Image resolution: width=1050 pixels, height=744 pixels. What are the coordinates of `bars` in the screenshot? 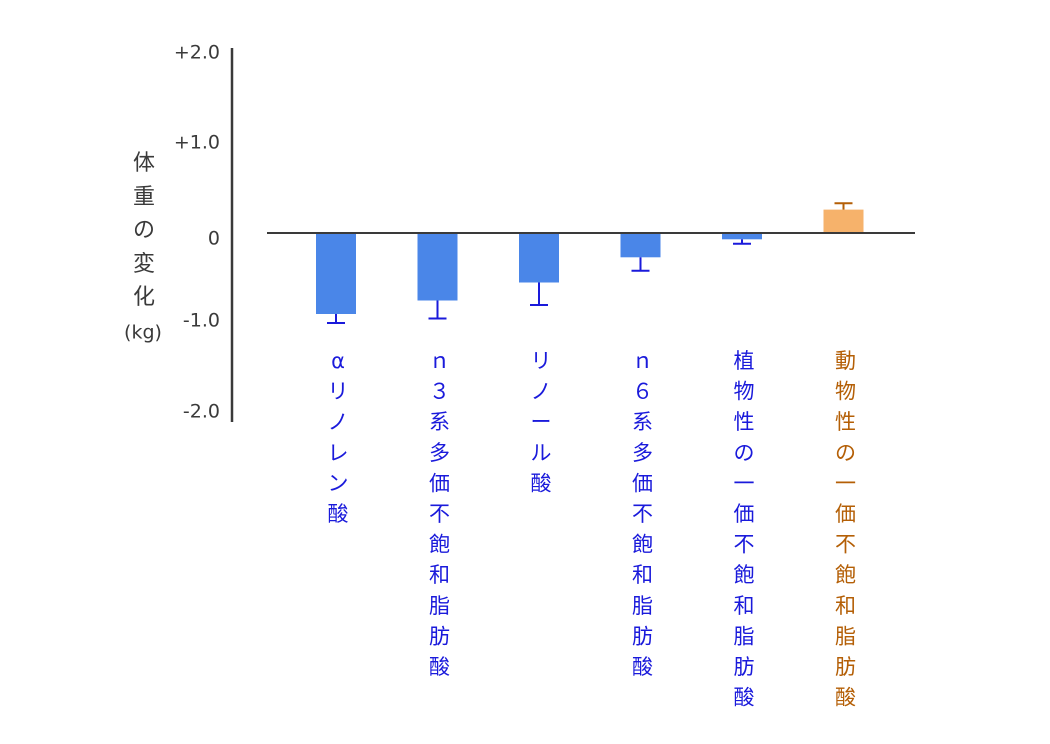 It's located at (590, 263).